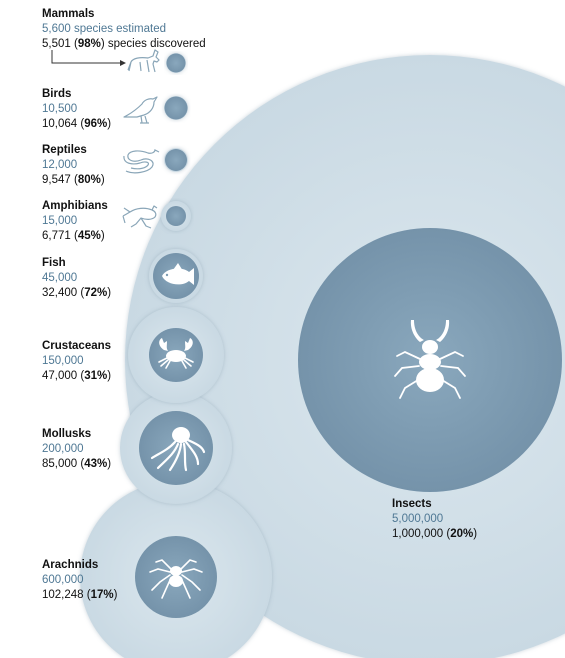 The width and height of the screenshot is (565, 658). Describe the element at coordinates (143, 61) in the screenshot. I see `deer-icon` at that location.